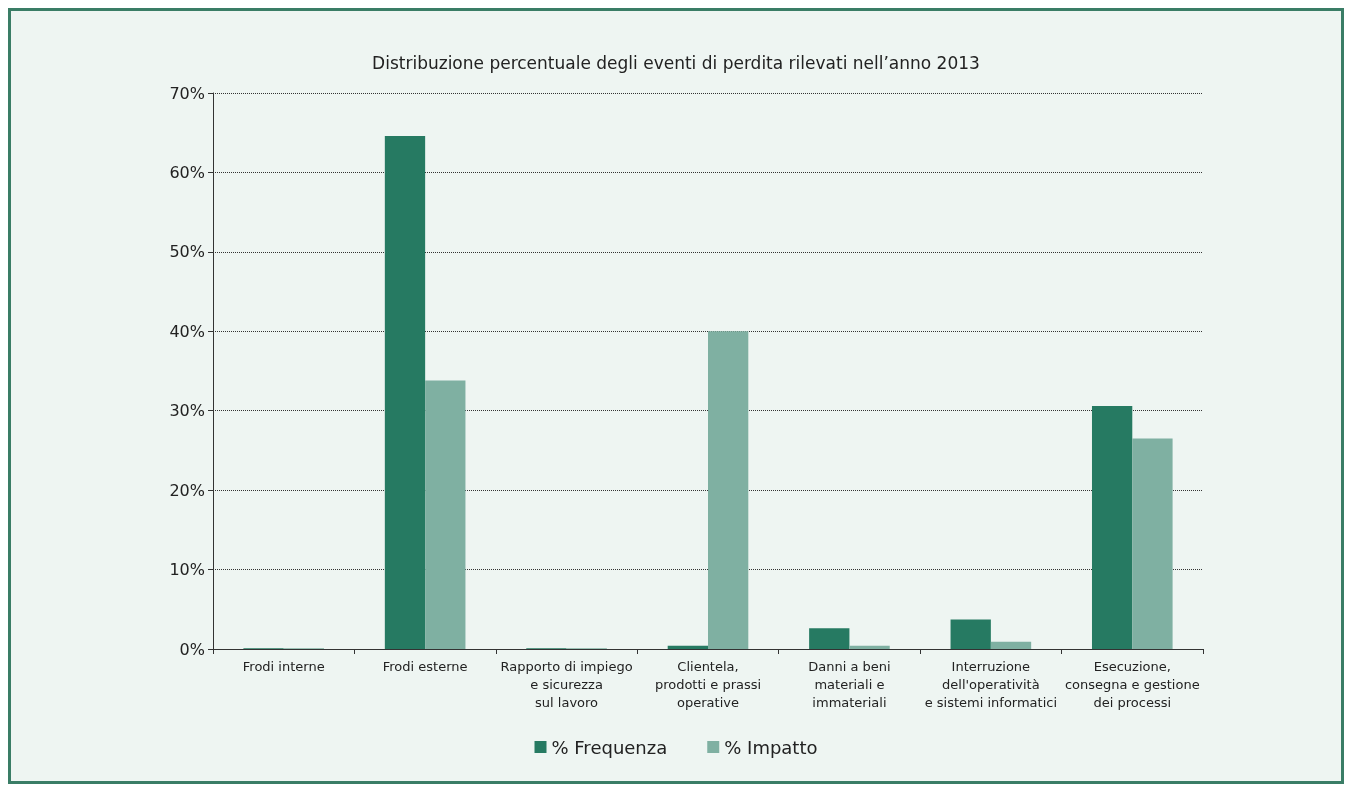 The width and height of the screenshot is (1358, 798). I want to click on x-tick-label: Frodi interne, so click(283, 666).